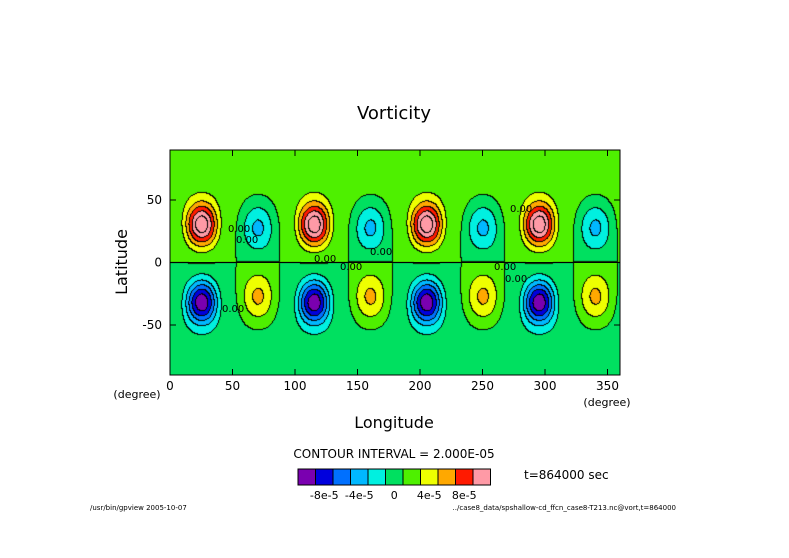  I want to click on x-axis-label: Longitude, so click(394, 422).